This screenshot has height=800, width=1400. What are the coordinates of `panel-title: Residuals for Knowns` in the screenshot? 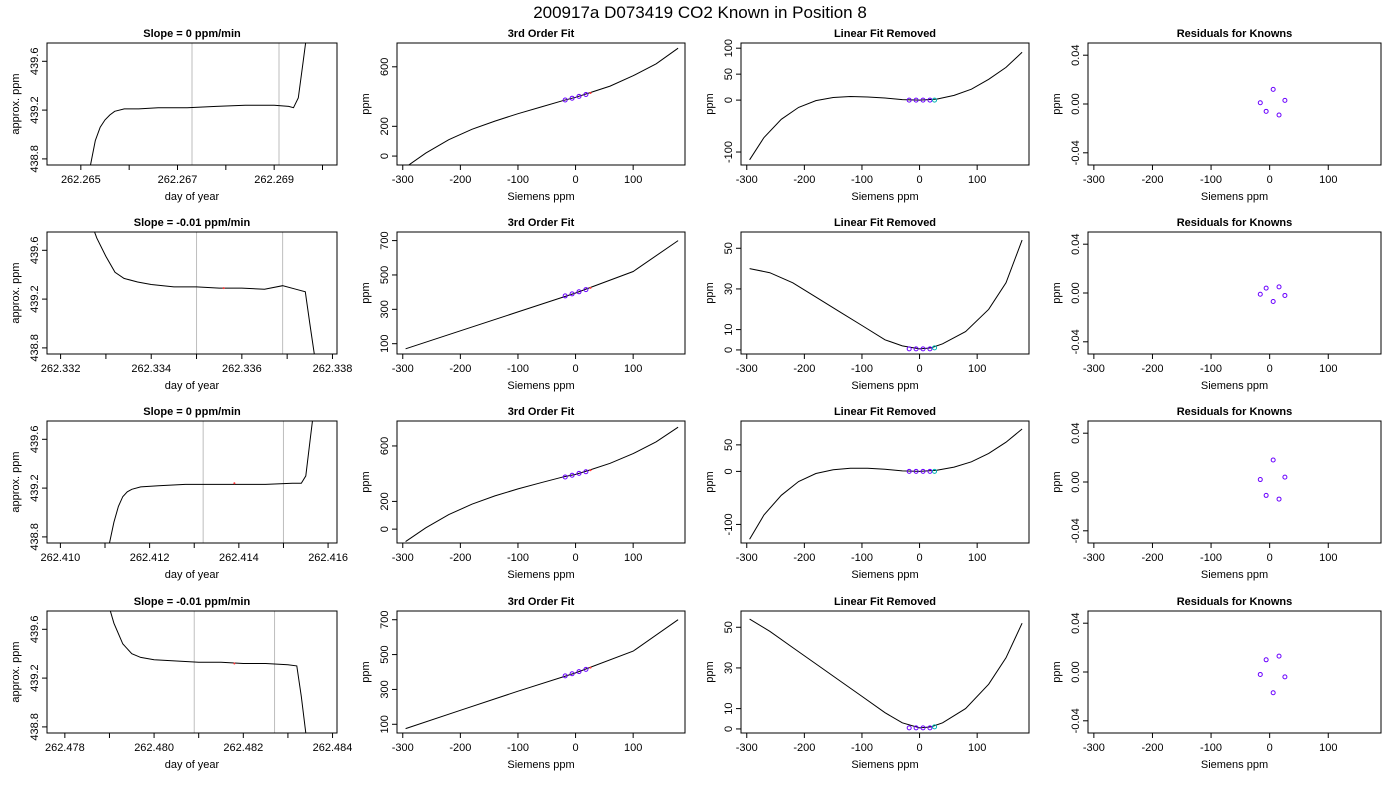 It's located at (1235, 412).